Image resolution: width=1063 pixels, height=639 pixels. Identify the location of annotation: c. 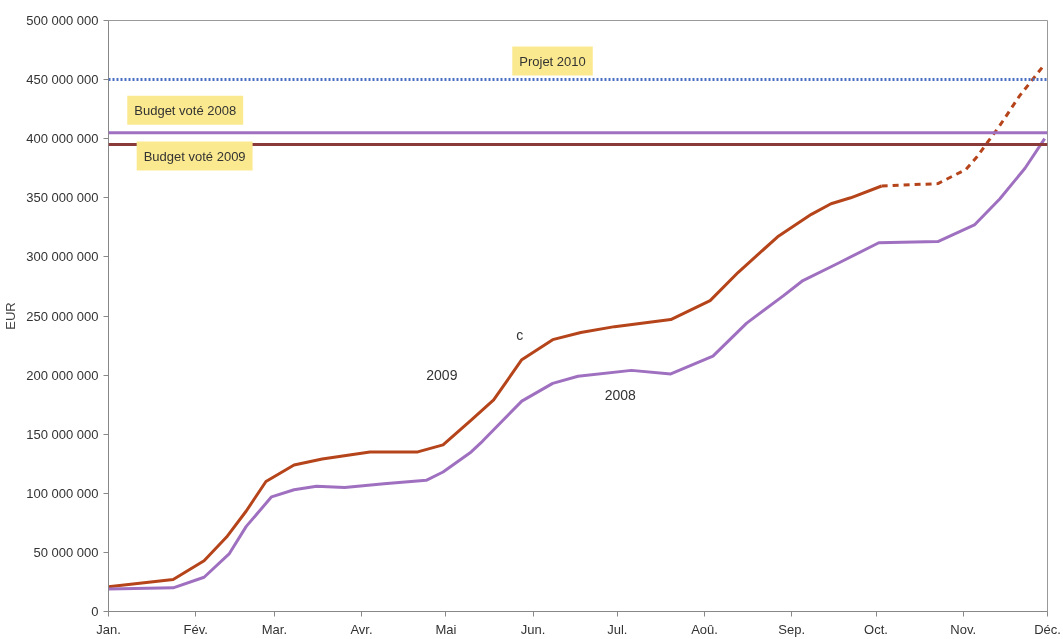
(520, 334).